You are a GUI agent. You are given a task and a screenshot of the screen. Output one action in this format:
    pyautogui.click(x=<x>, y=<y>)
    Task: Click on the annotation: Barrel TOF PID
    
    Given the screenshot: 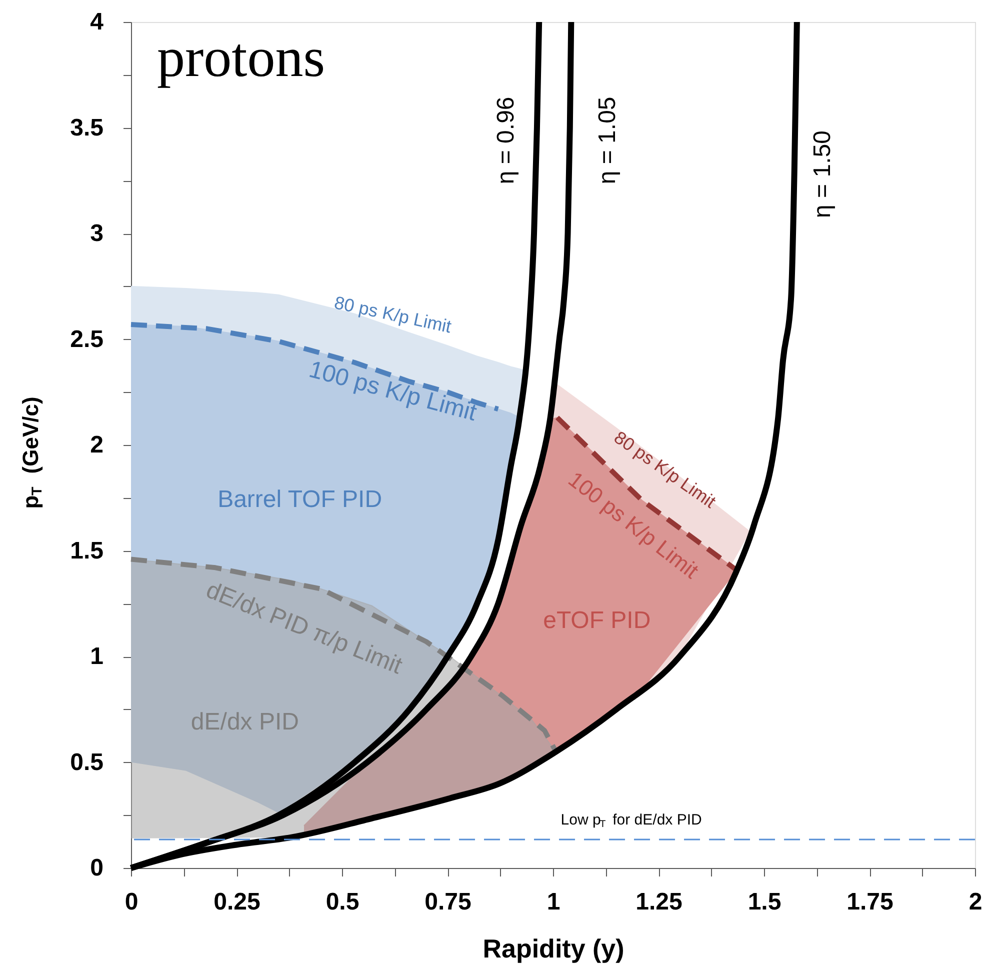 What is the action you would take?
    pyautogui.click(x=300, y=499)
    